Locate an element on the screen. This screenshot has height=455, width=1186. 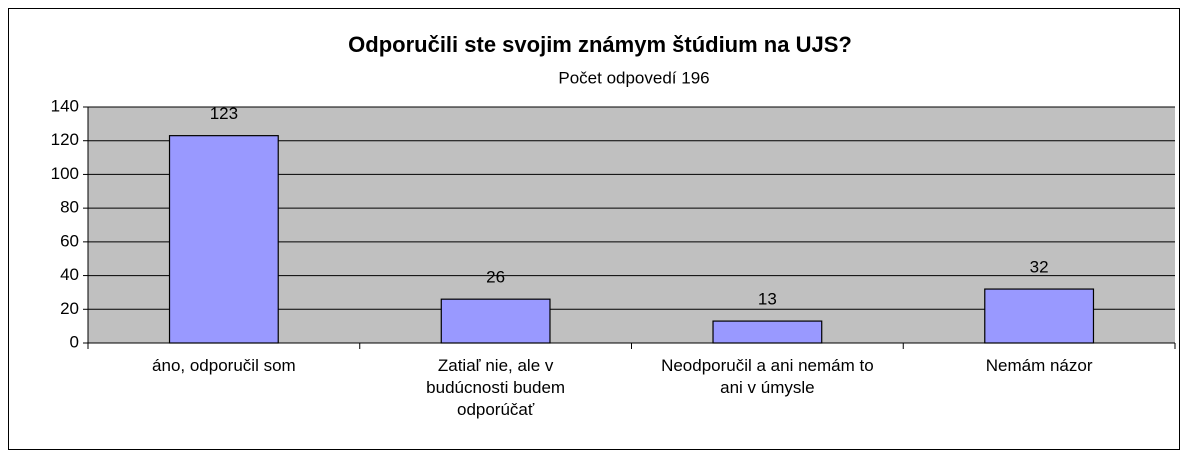
y-tick-label: 80 is located at coordinates (69, 207).